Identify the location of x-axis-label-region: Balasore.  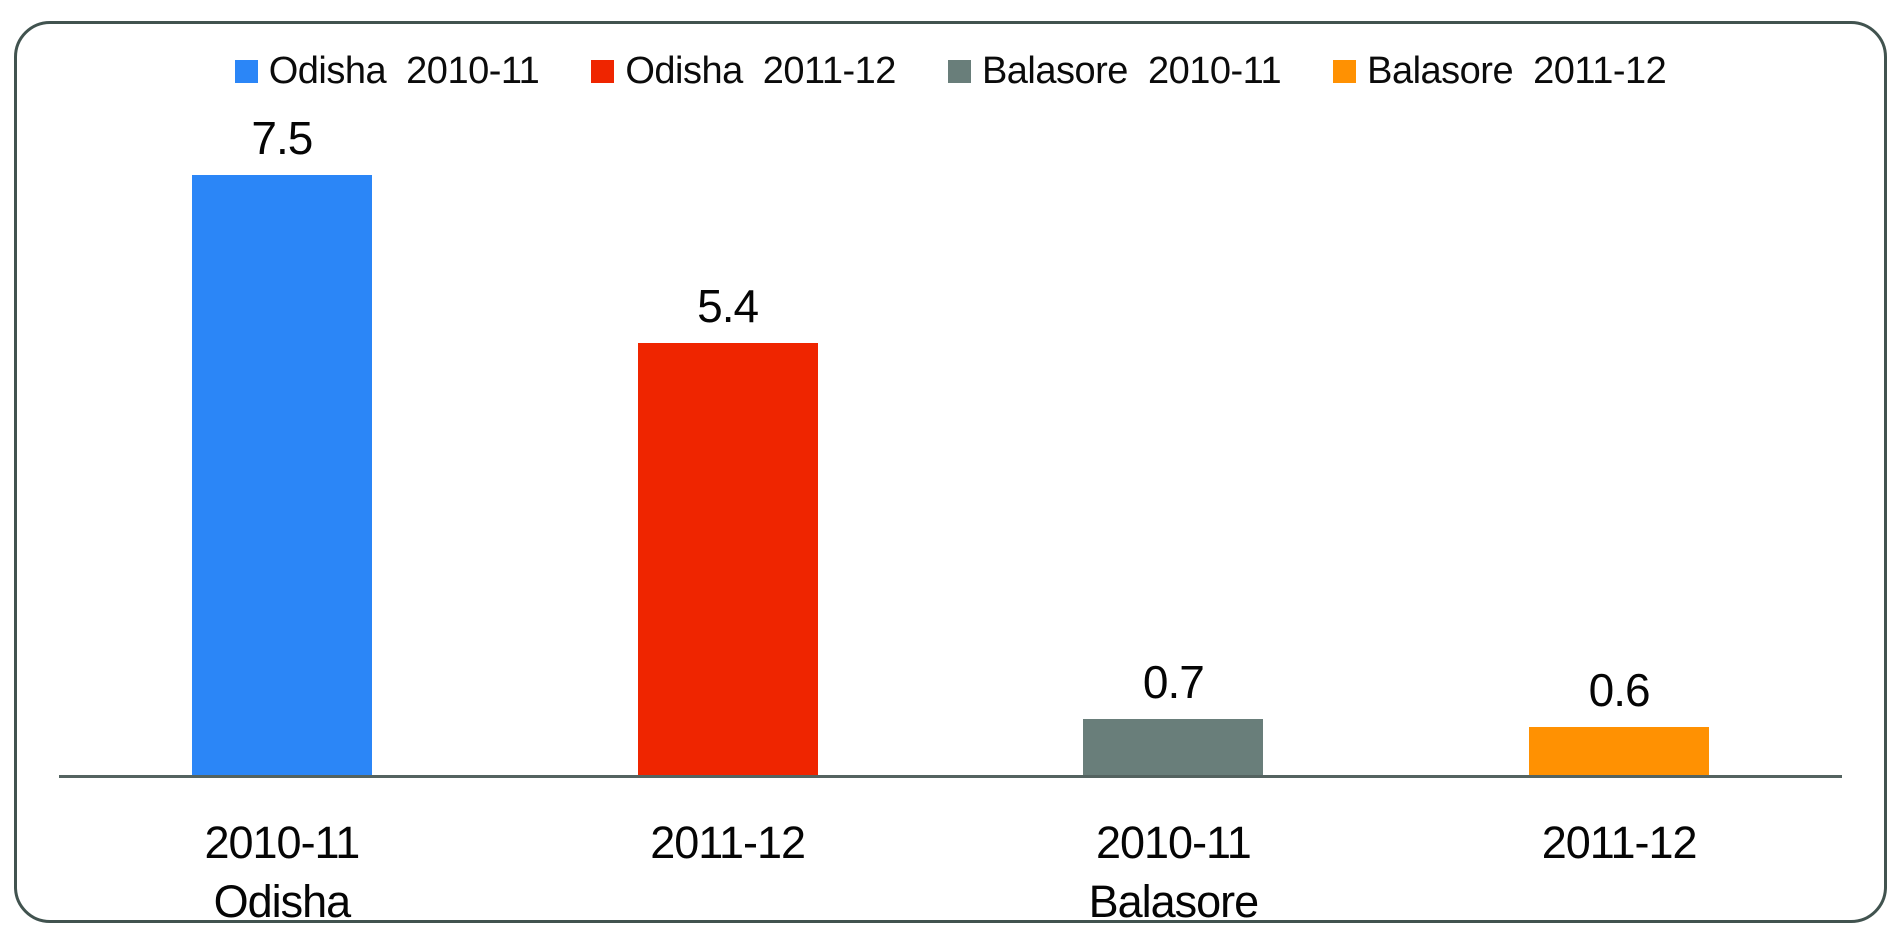
(1174, 901).